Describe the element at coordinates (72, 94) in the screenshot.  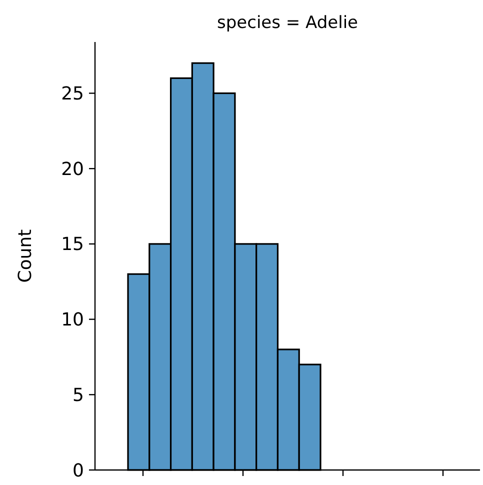
I see `y-tick-label: 25` at that location.